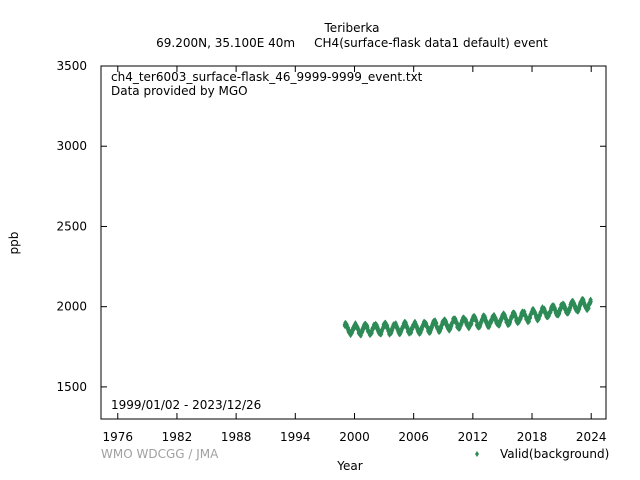  What do you see at coordinates (354, 437) in the screenshot?
I see `x-tick-label: 2000` at bounding box center [354, 437].